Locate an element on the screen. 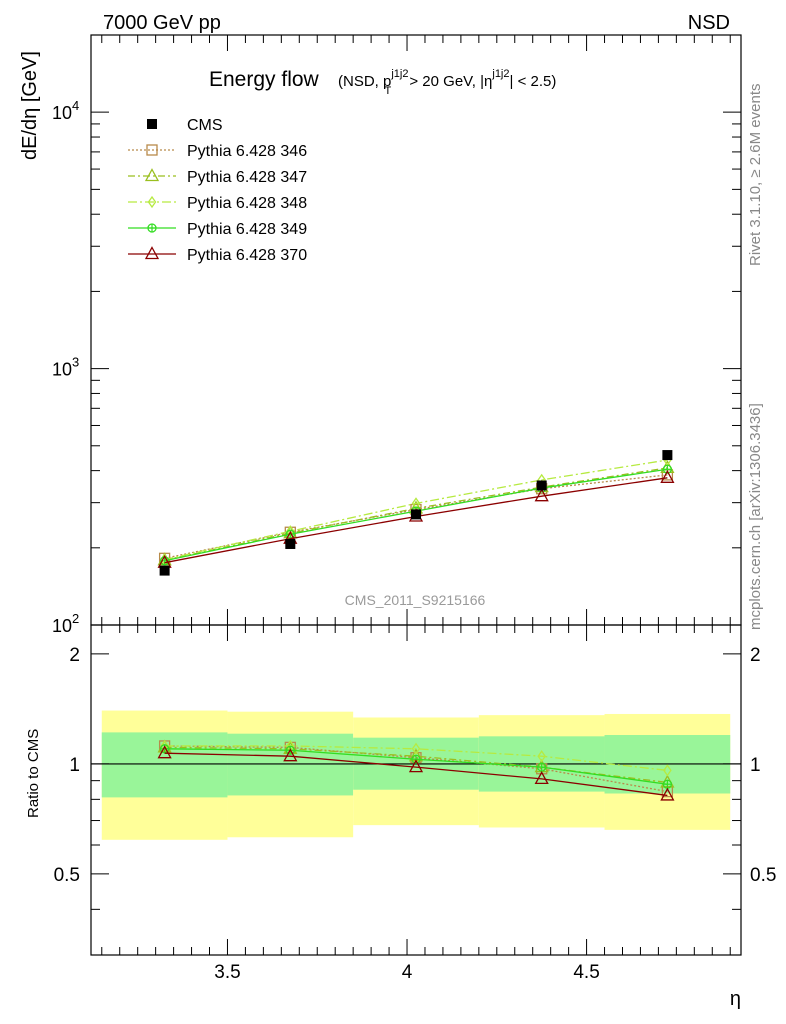 The height and width of the screenshot is (1024, 786). legend-item-4: Pythia 6.428 349 is located at coordinates (217, 229).